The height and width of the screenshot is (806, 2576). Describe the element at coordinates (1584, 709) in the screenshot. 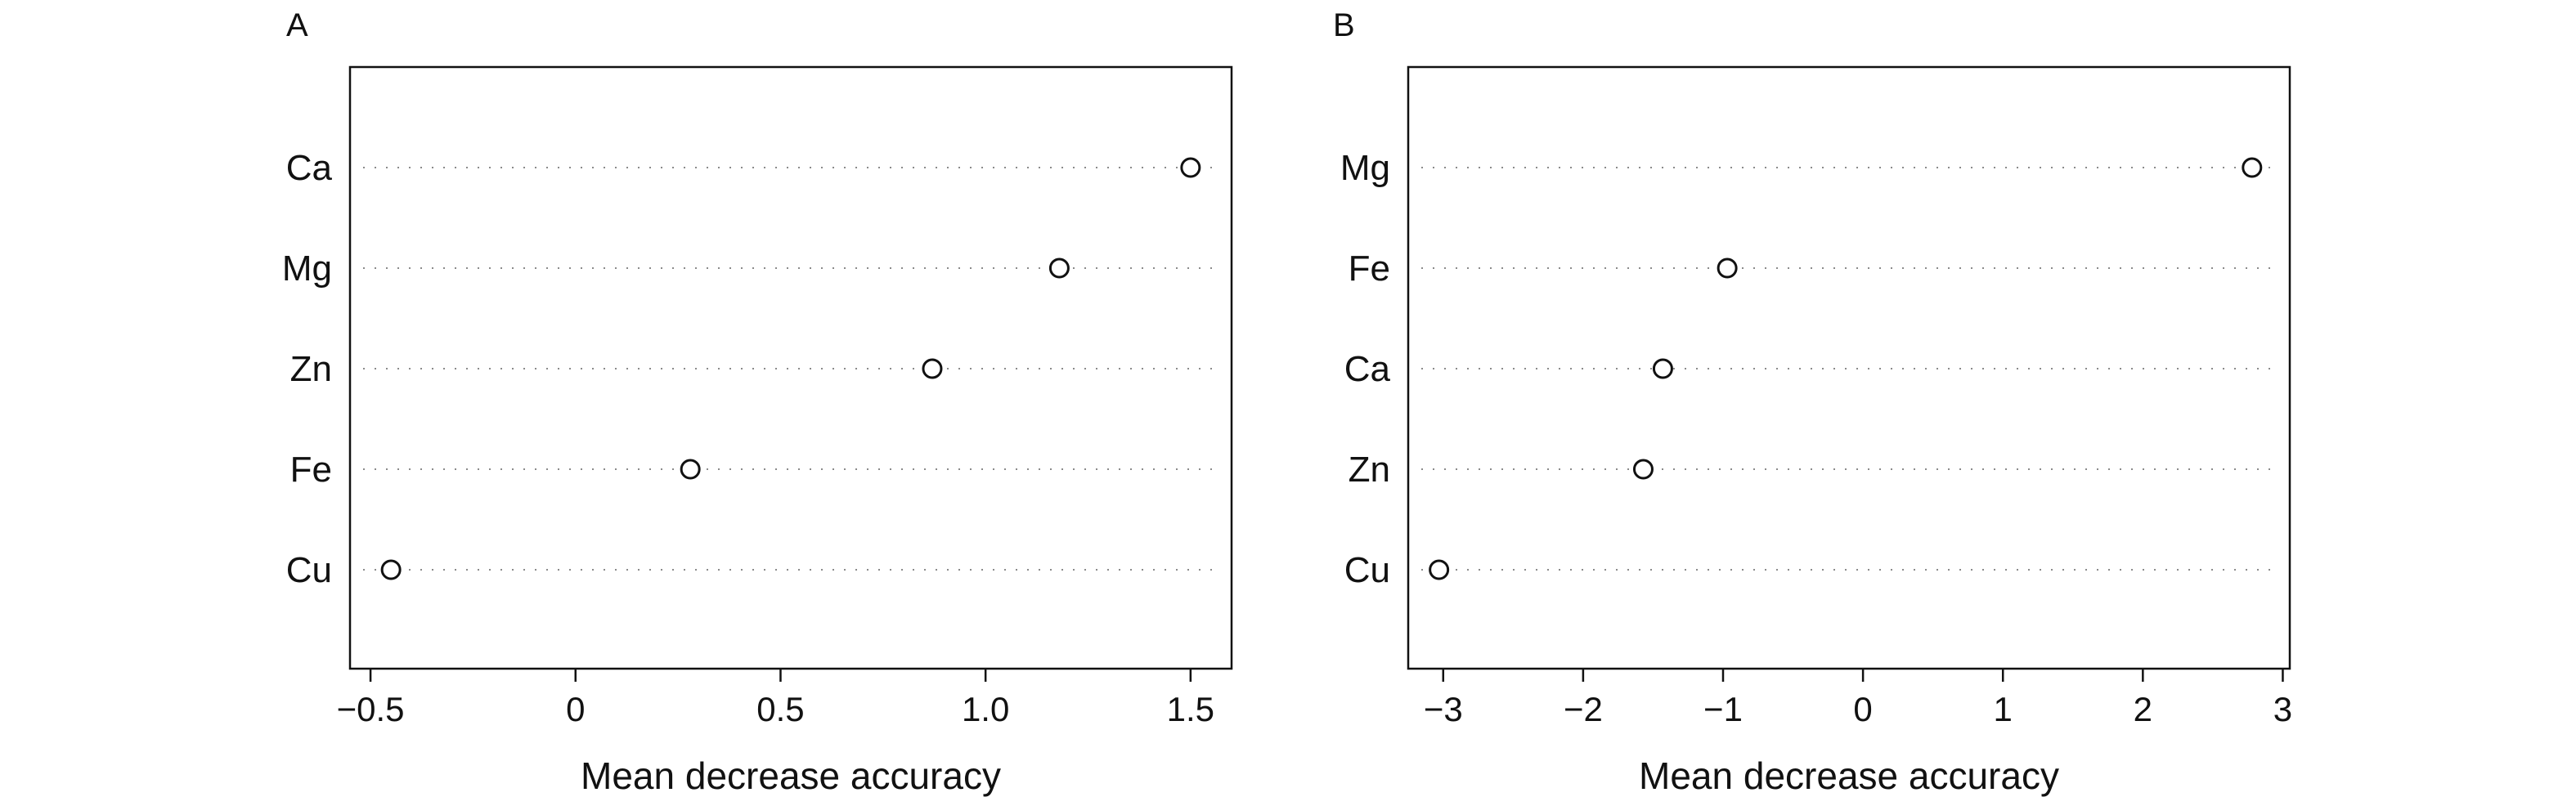

I see `x-tick-label: −2` at that location.